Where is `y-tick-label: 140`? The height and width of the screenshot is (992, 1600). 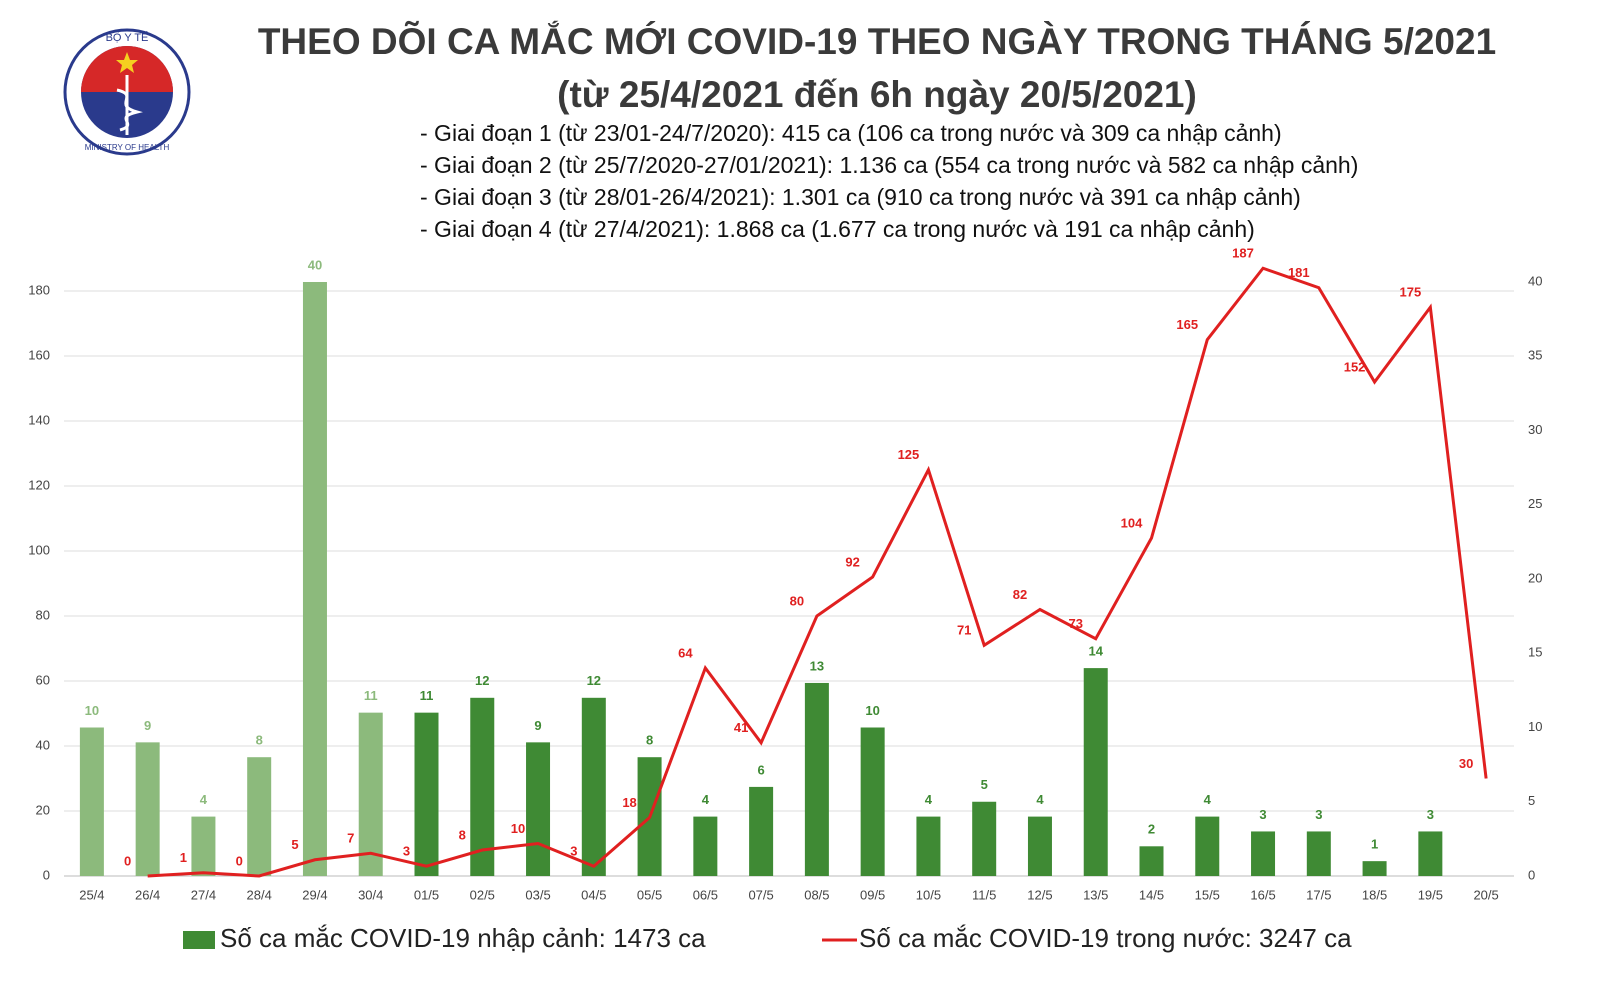 y-tick-label: 140 is located at coordinates (39, 419).